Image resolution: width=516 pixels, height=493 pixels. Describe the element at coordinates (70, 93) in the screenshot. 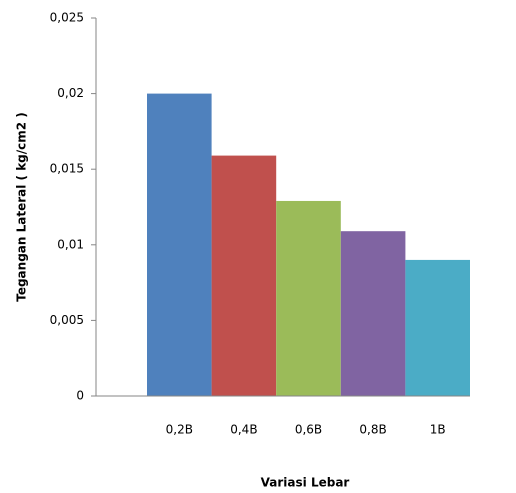

I see `y-tick-label: 0,02` at that location.